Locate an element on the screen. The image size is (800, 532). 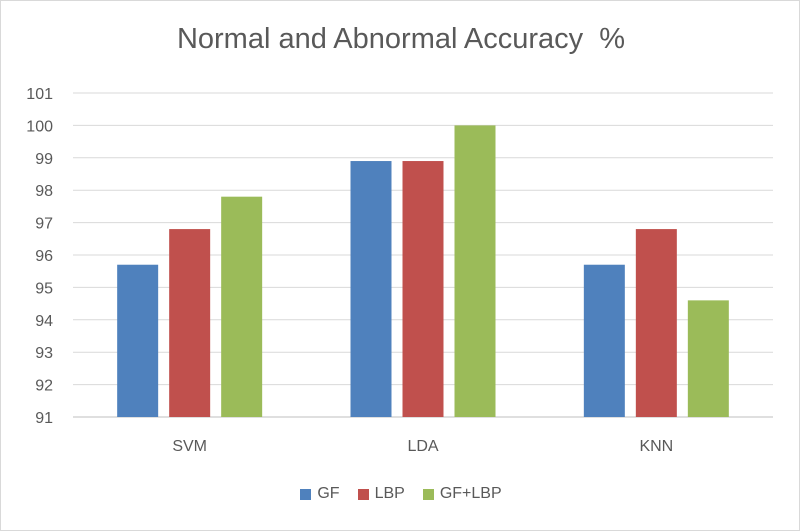
legend: GF LBP GF+LBP is located at coordinates (400, 494).